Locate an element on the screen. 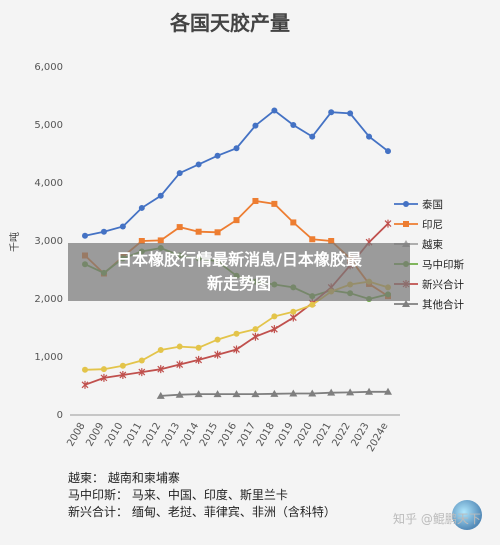 This screenshot has height=545, width=500. legend-label: 新兴合计 is located at coordinates (443, 284).